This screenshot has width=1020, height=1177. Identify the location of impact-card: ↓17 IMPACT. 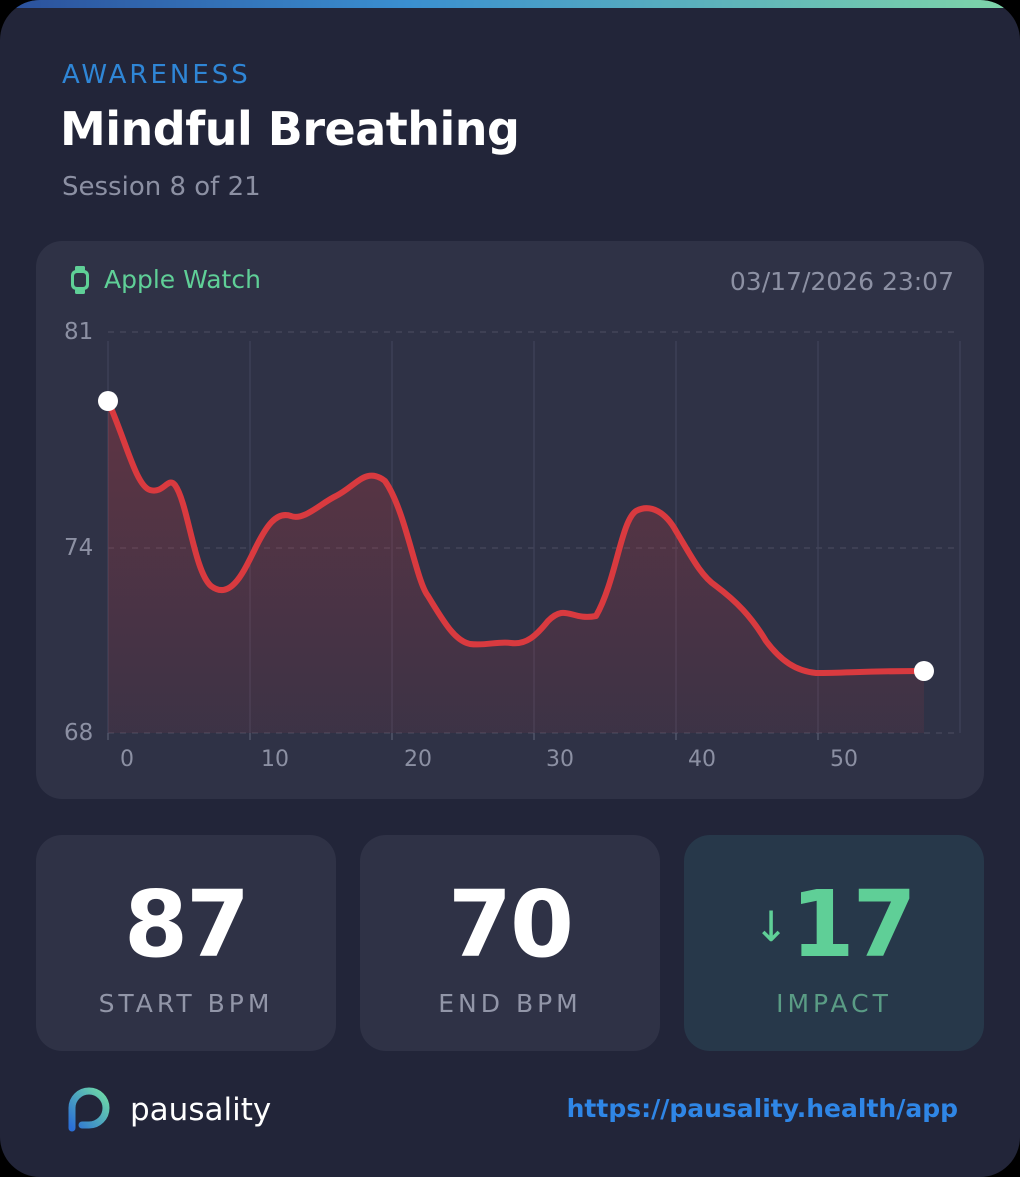
(834, 943).